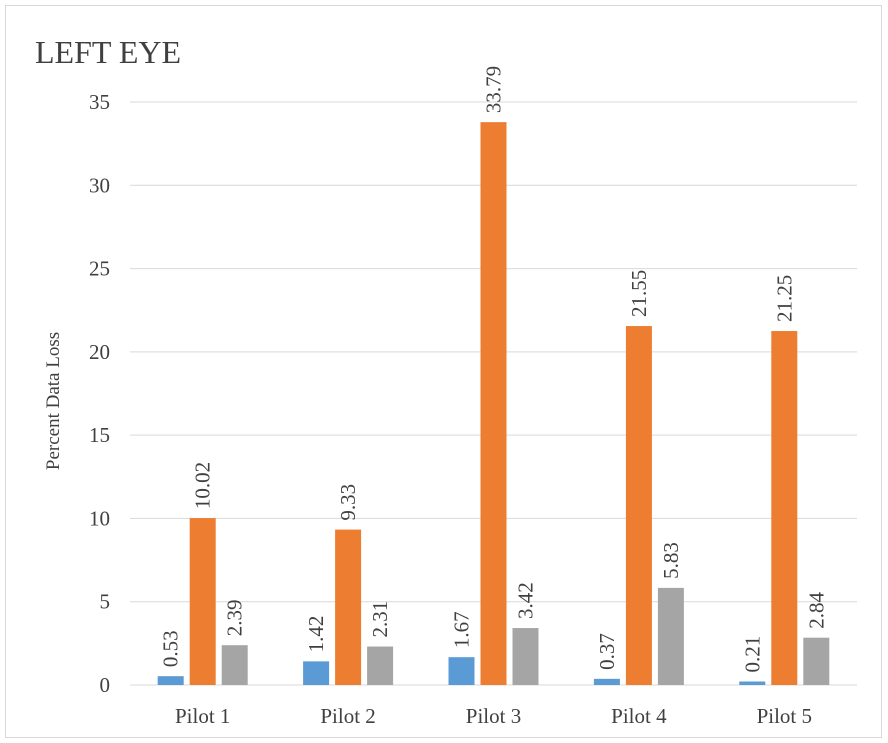 The image size is (888, 743). Describe the element at coordinates (316, 634) in the screenshot. I see `data-label: 1.42` at that location.